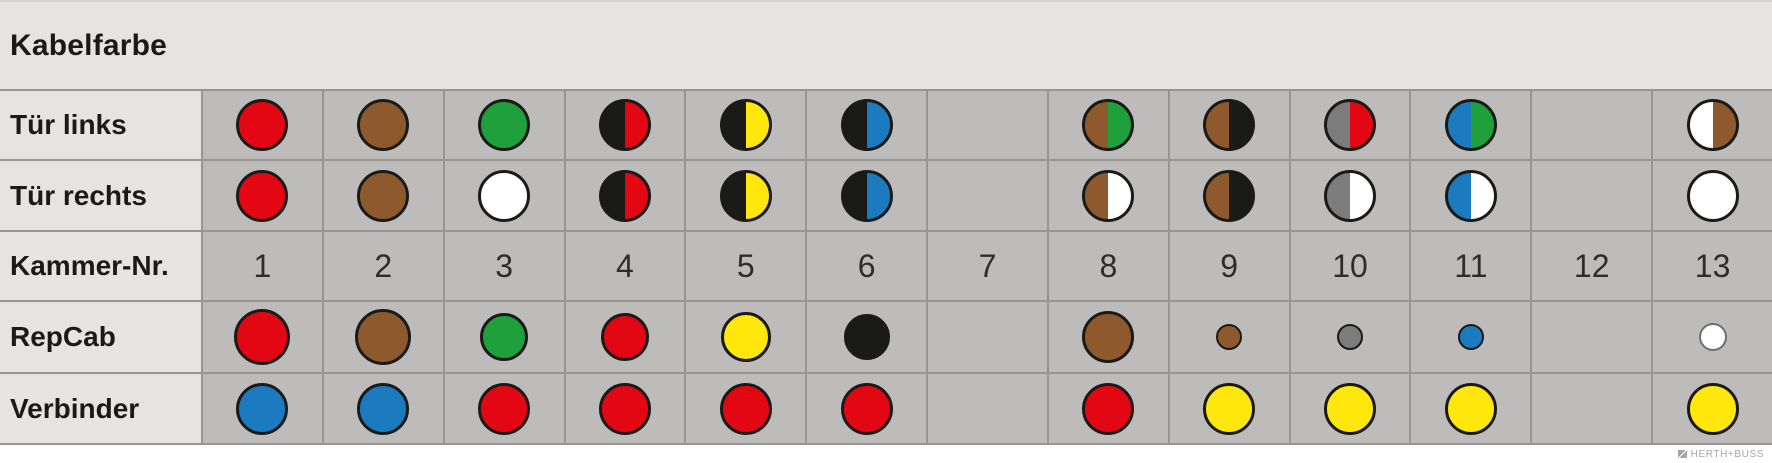 This screenshot has width=1772, height=463. What do you see at coordinates (100, 266) in the screenshot?
I see `row-label-kammer-nr: Kammer-Nr.` at bounding box center [100, 266].